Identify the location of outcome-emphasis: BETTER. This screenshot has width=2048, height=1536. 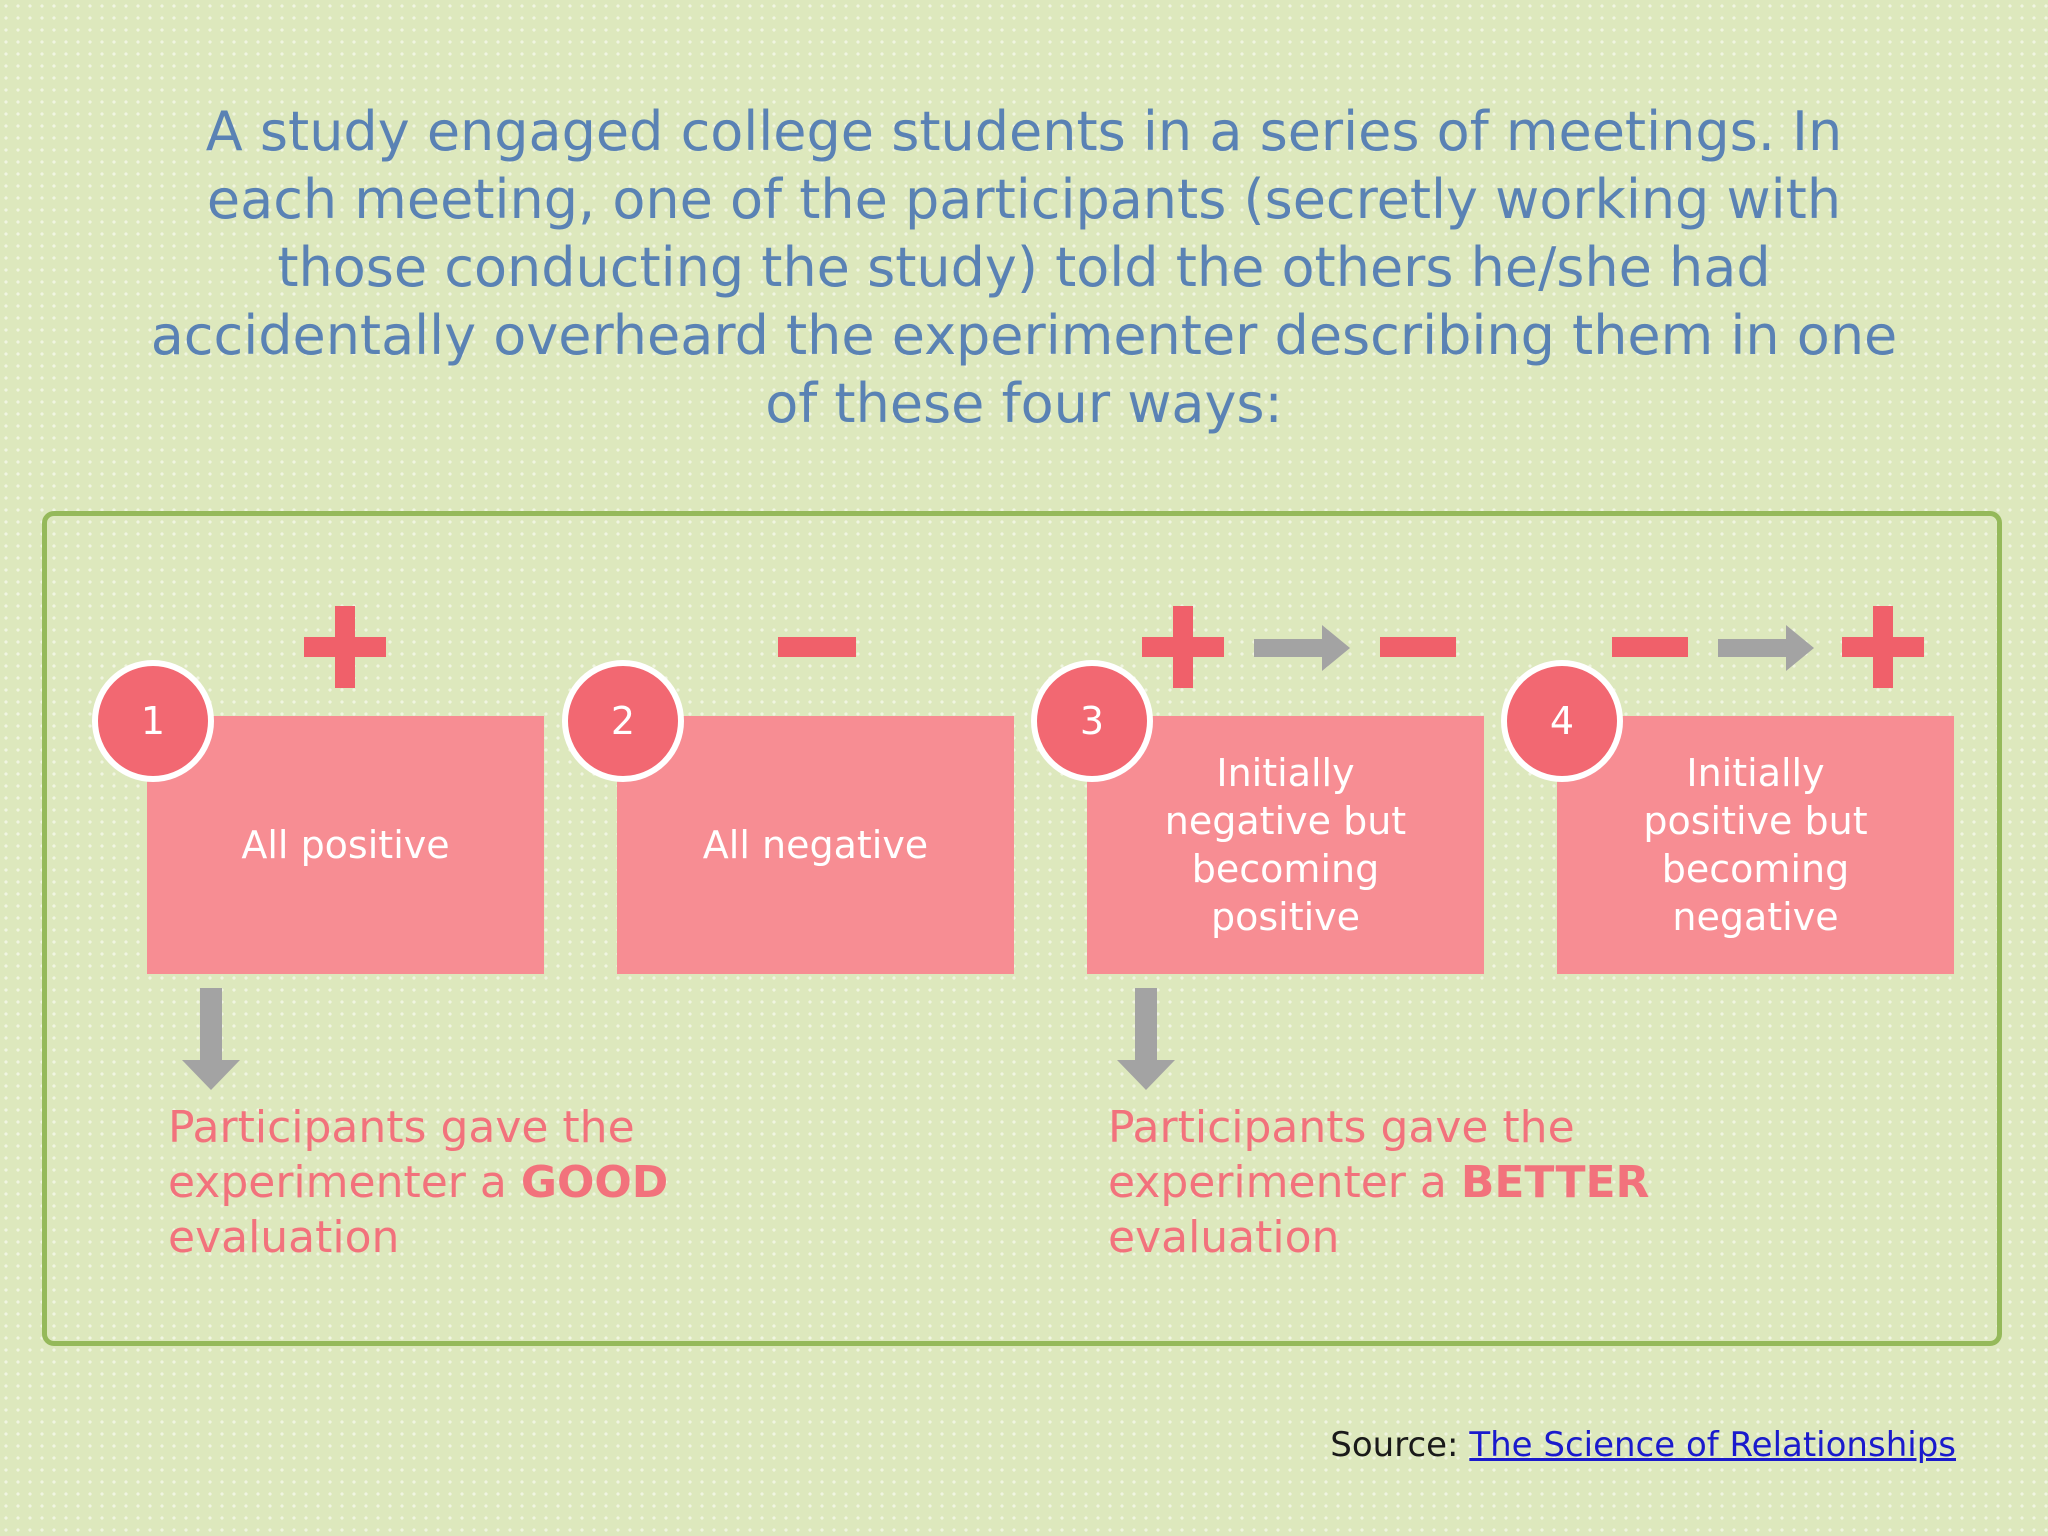
(1555, 1182).